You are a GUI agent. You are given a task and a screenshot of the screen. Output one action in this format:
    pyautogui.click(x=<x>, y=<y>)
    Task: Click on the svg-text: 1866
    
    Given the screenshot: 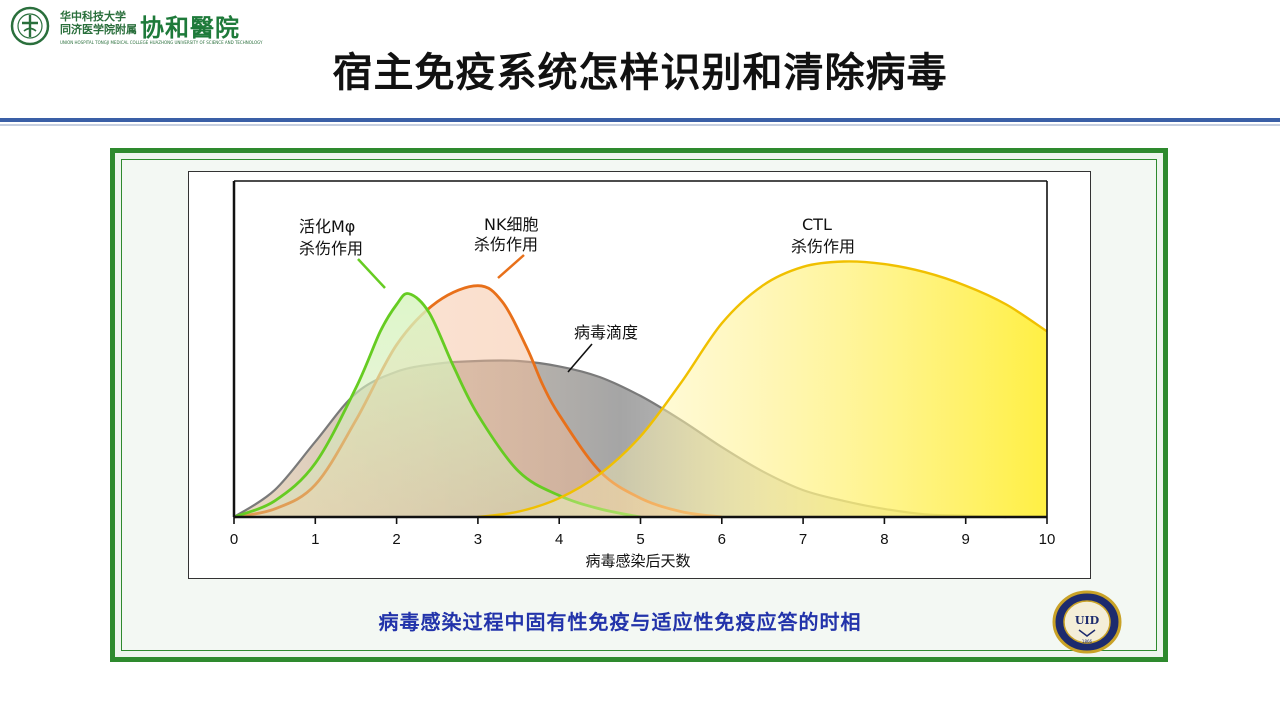 What is the action you would take?
    pyautogui.click(x=1087, y=641)
    